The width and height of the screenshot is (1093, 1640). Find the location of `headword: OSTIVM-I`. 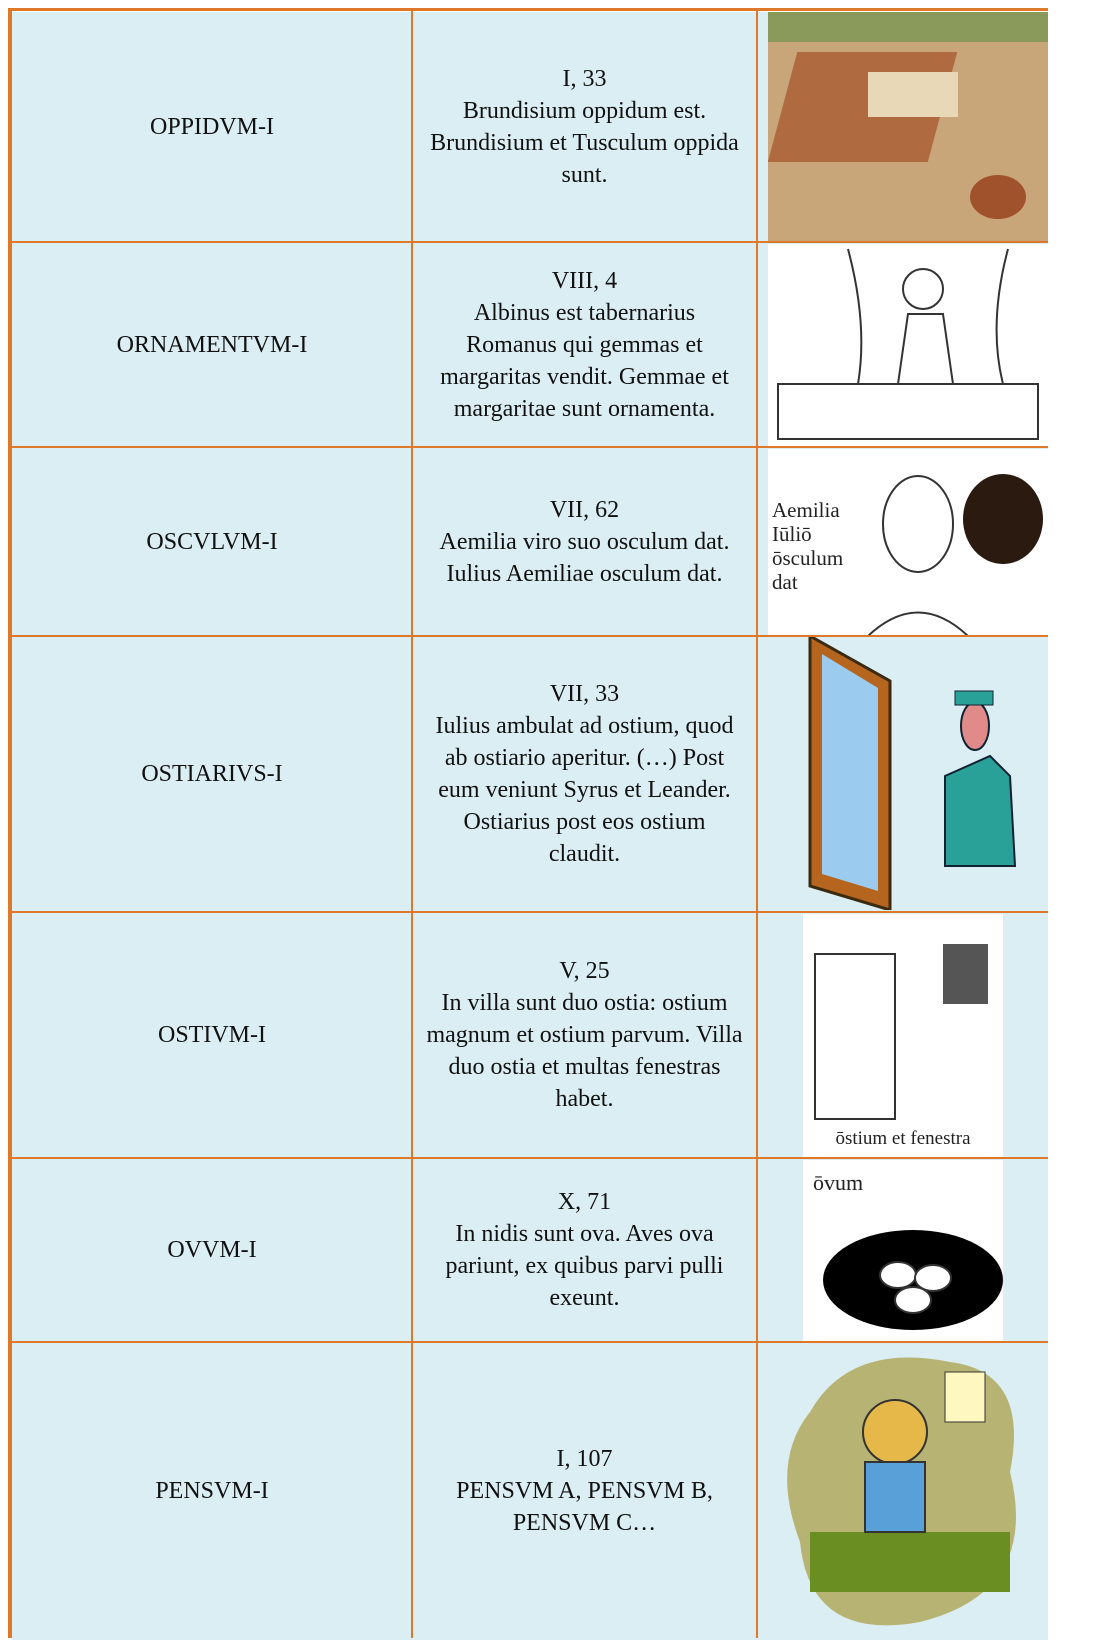

headword: OSTIVM-I is located at coordinates (212, 1035).